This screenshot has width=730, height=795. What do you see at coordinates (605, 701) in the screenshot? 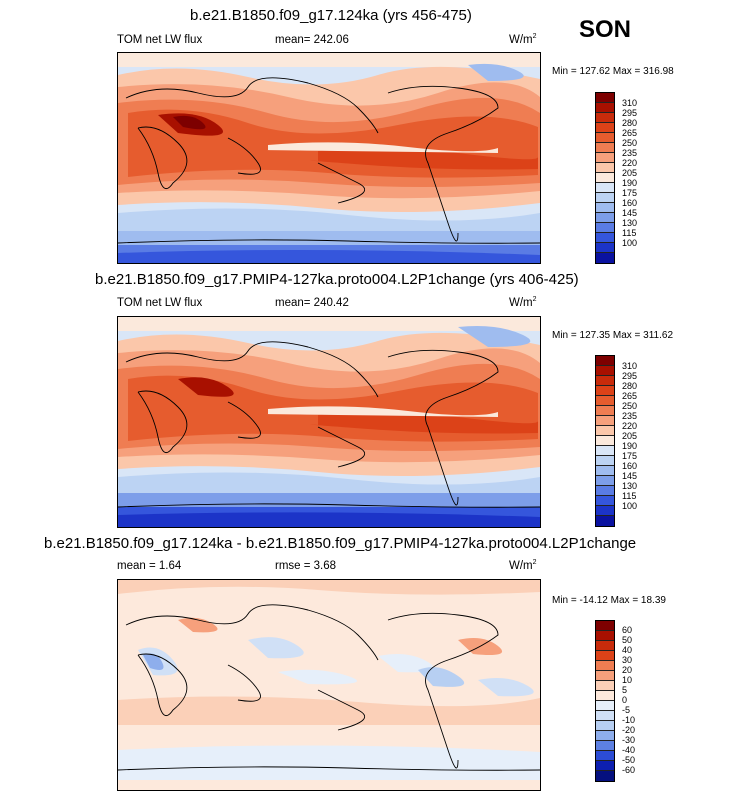
I see `panel3-colorbar` at bounding box center [605, 701].